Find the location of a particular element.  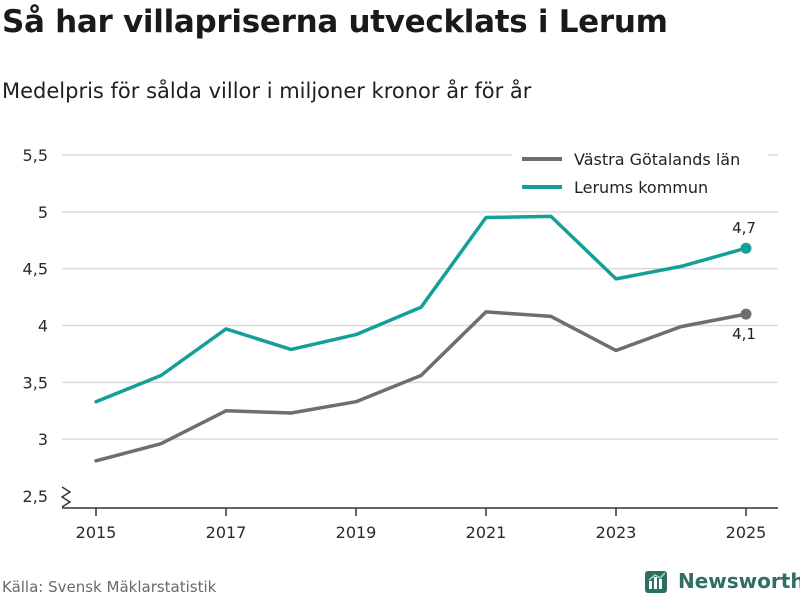

legend-label: Lerums kommun is located at coordinates (641, 187).